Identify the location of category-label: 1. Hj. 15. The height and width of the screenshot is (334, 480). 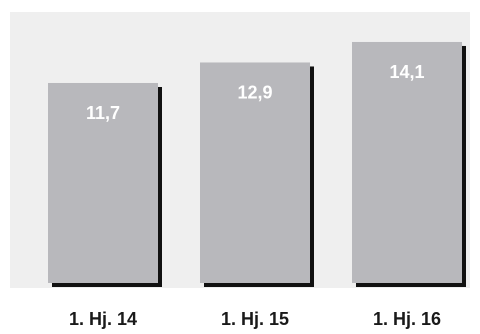
(255, 319).